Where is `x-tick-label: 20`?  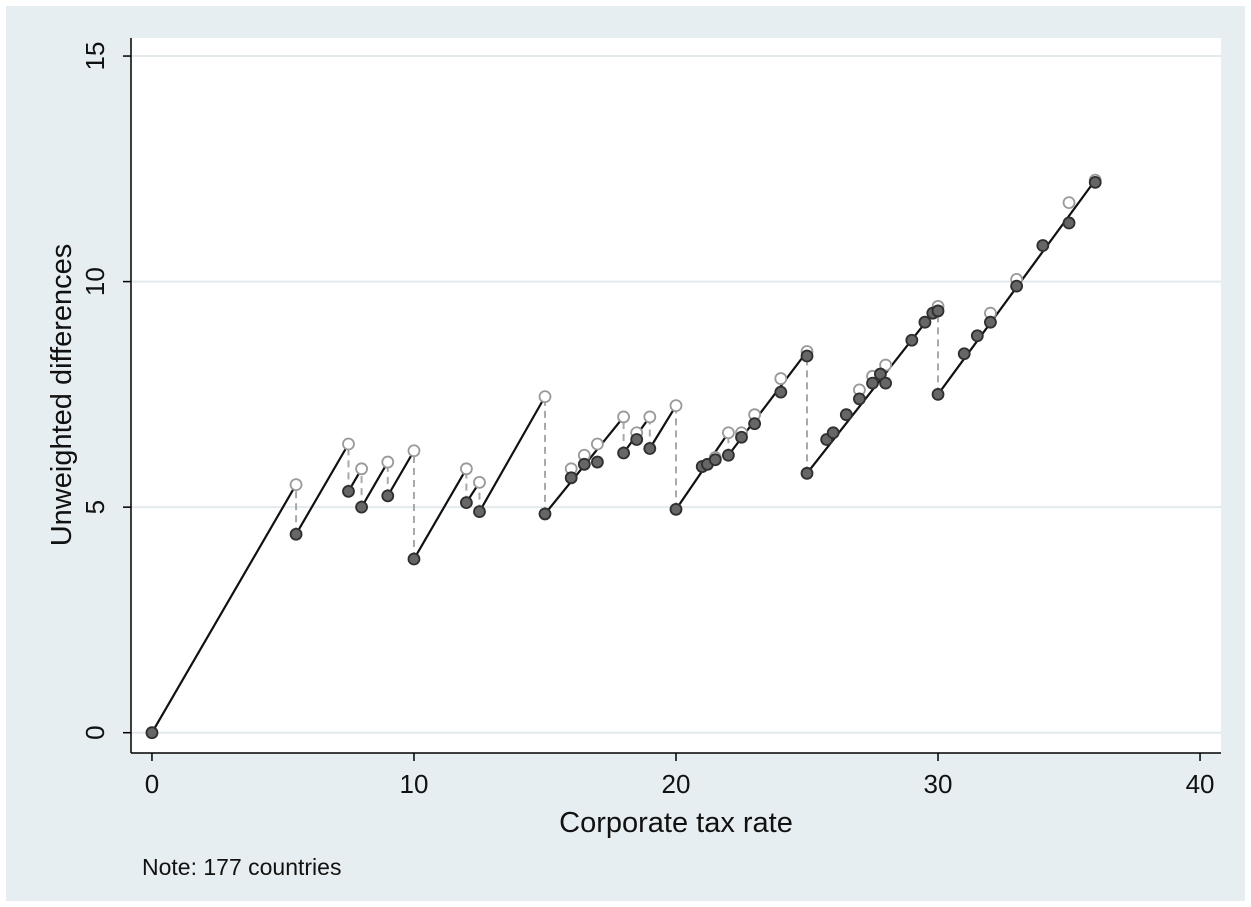
x-tick-label: 20 is located at coordinates (676, 784).